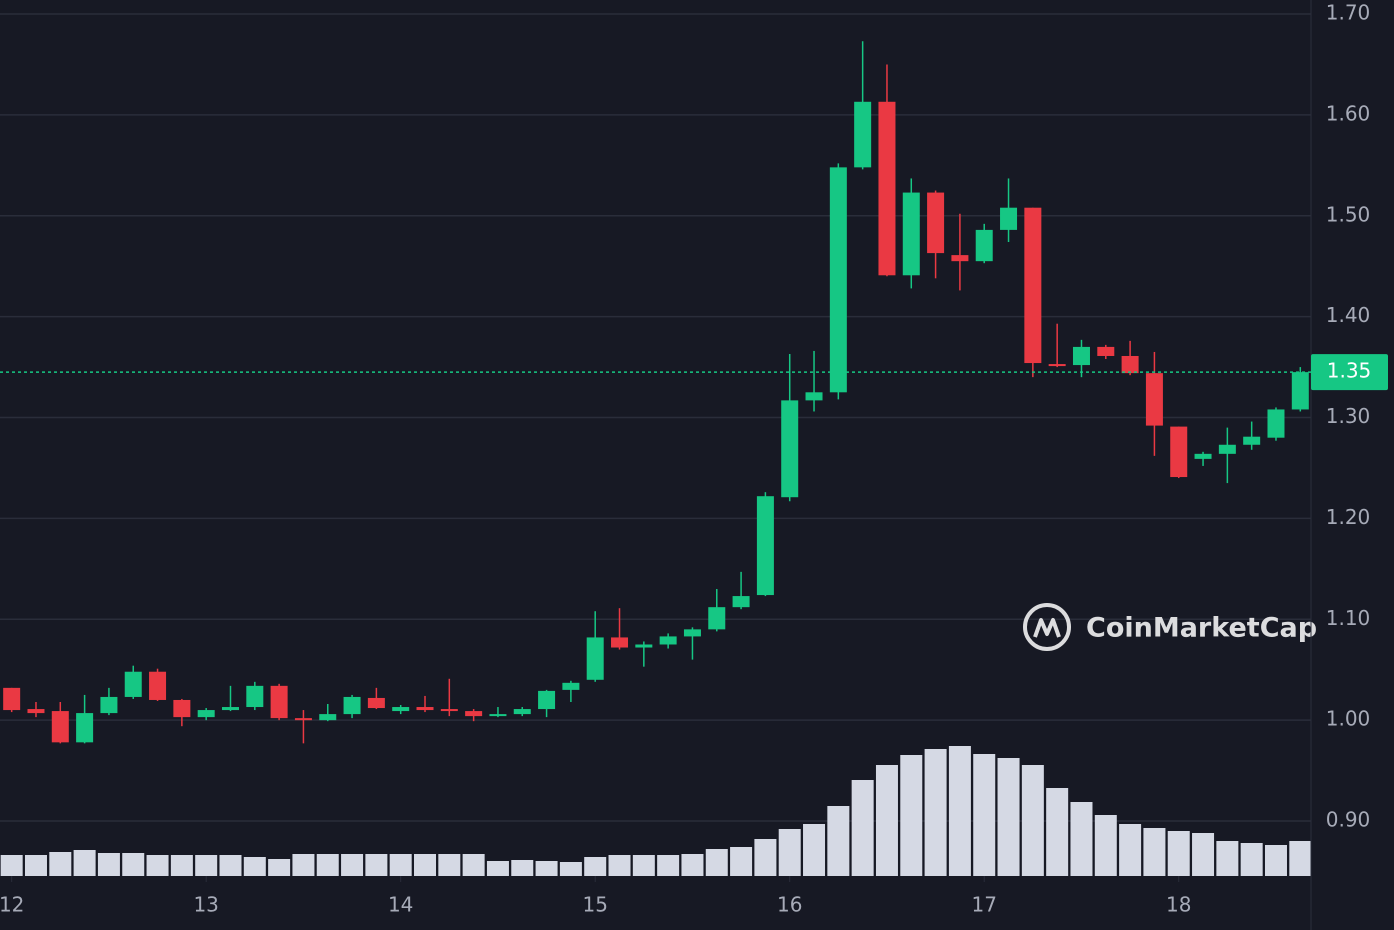 The height and width of the screenshot is (930, 1394). Describe the element at coordinates (1348, 214) in the screenshot. I see `y-tick-label: 1.50` at that location.